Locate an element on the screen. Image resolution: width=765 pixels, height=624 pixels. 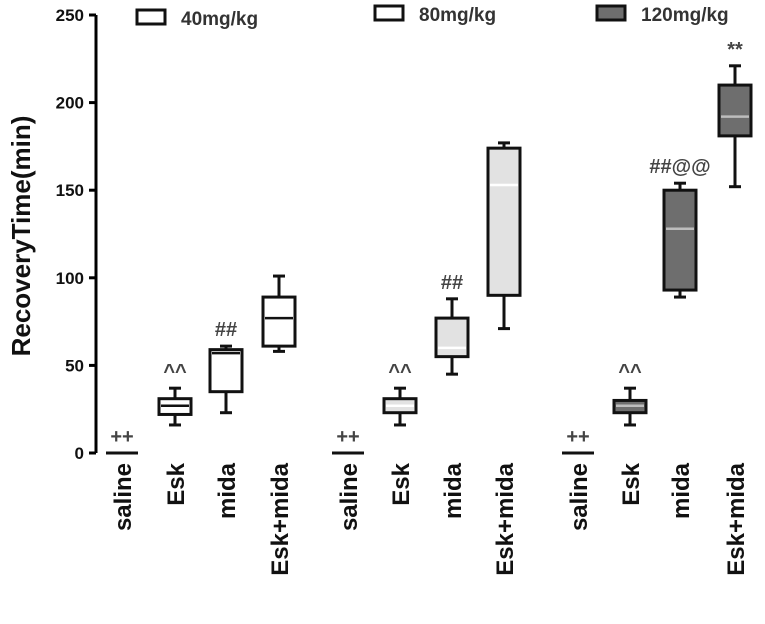
significance-label: ** is located at coordinates (735, 50).